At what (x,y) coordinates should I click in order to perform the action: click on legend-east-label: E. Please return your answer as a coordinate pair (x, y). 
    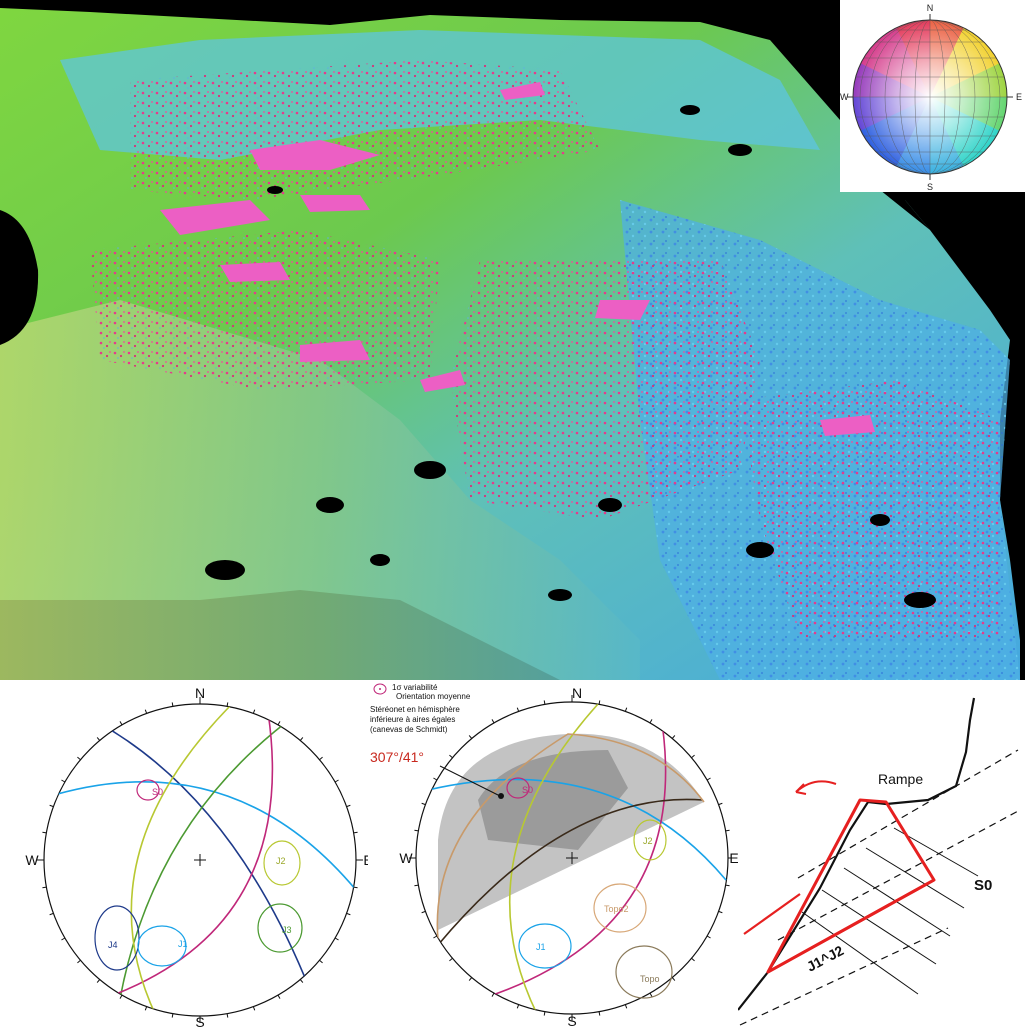
    Looking at the image, I should click on (1019, 97).